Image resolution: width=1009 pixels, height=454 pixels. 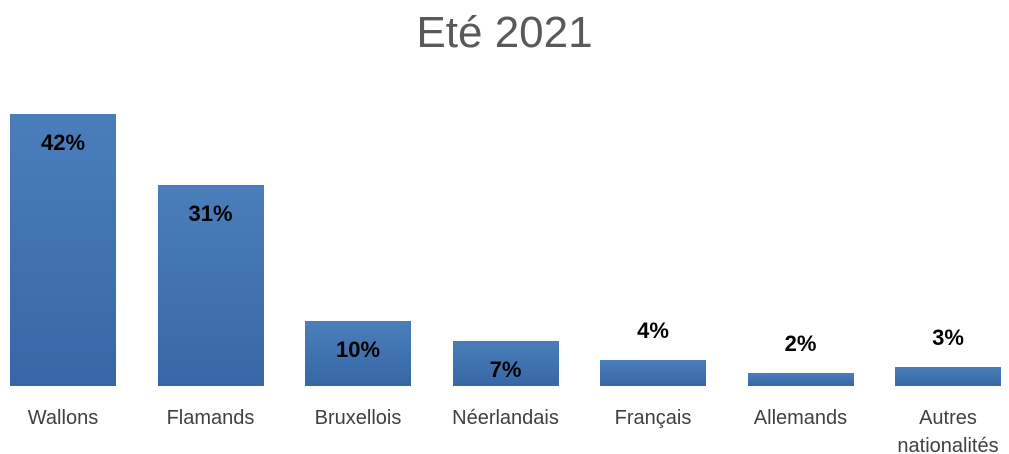 What do you see at coordinates (800, 344) in the screenshot?
I see `value-label: 2%` at bounding box center [800, 344].